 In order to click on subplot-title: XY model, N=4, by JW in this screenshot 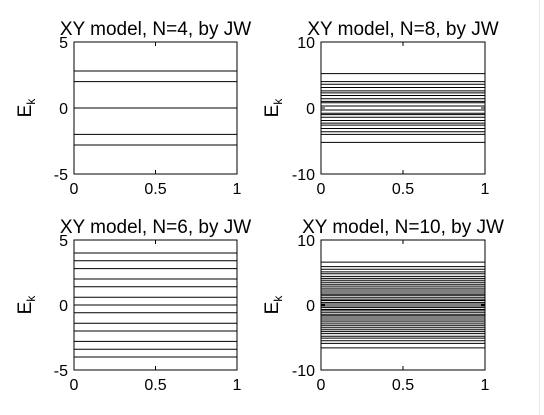, I will do `click(155, 29)`.